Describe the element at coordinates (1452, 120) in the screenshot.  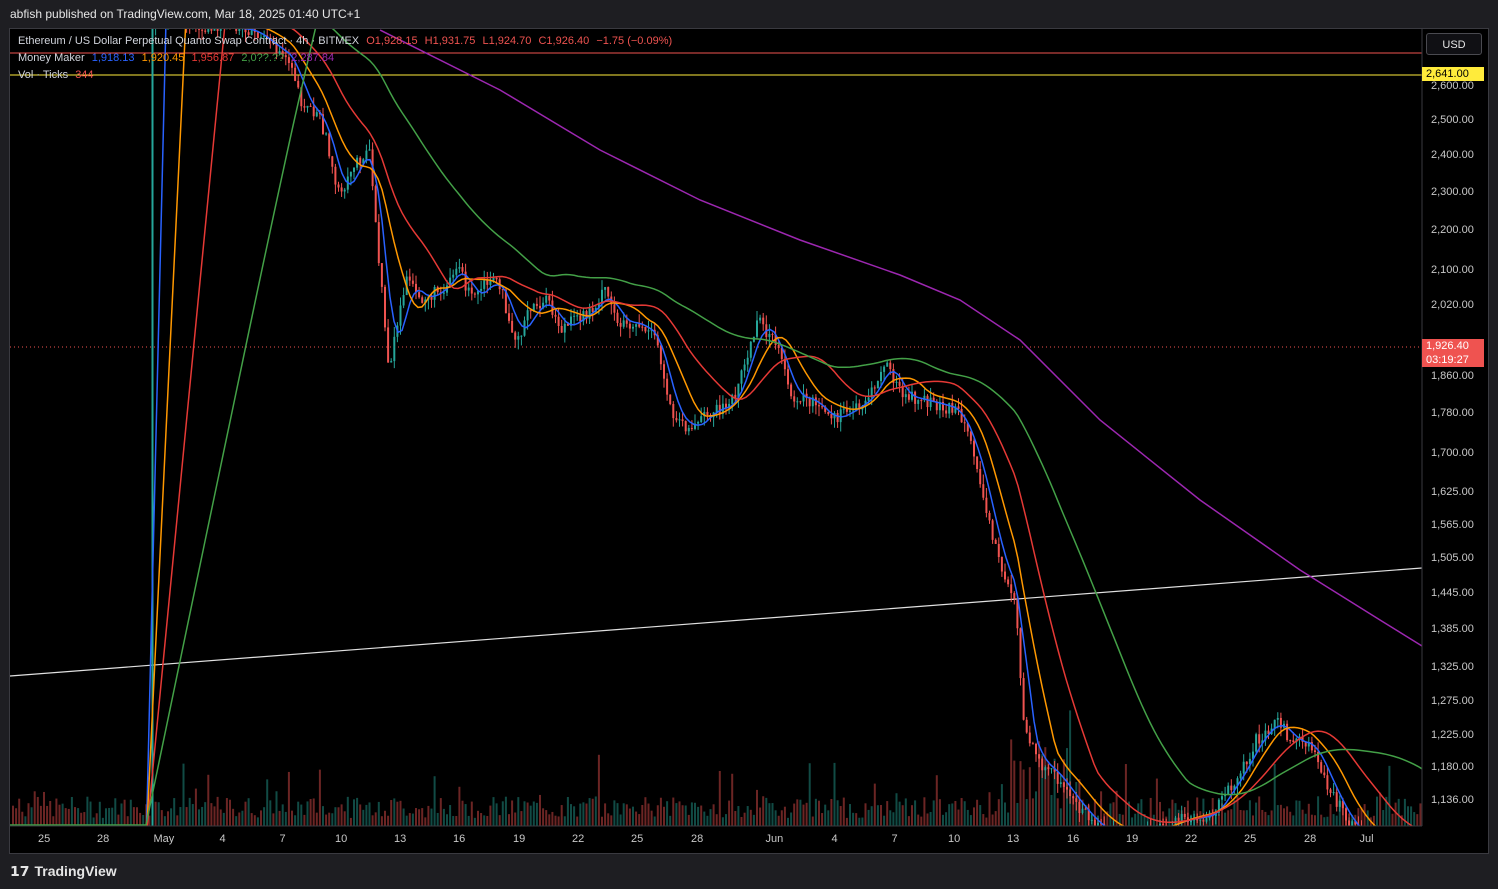
I see `price-axis-label: 2,500.00` at that location.